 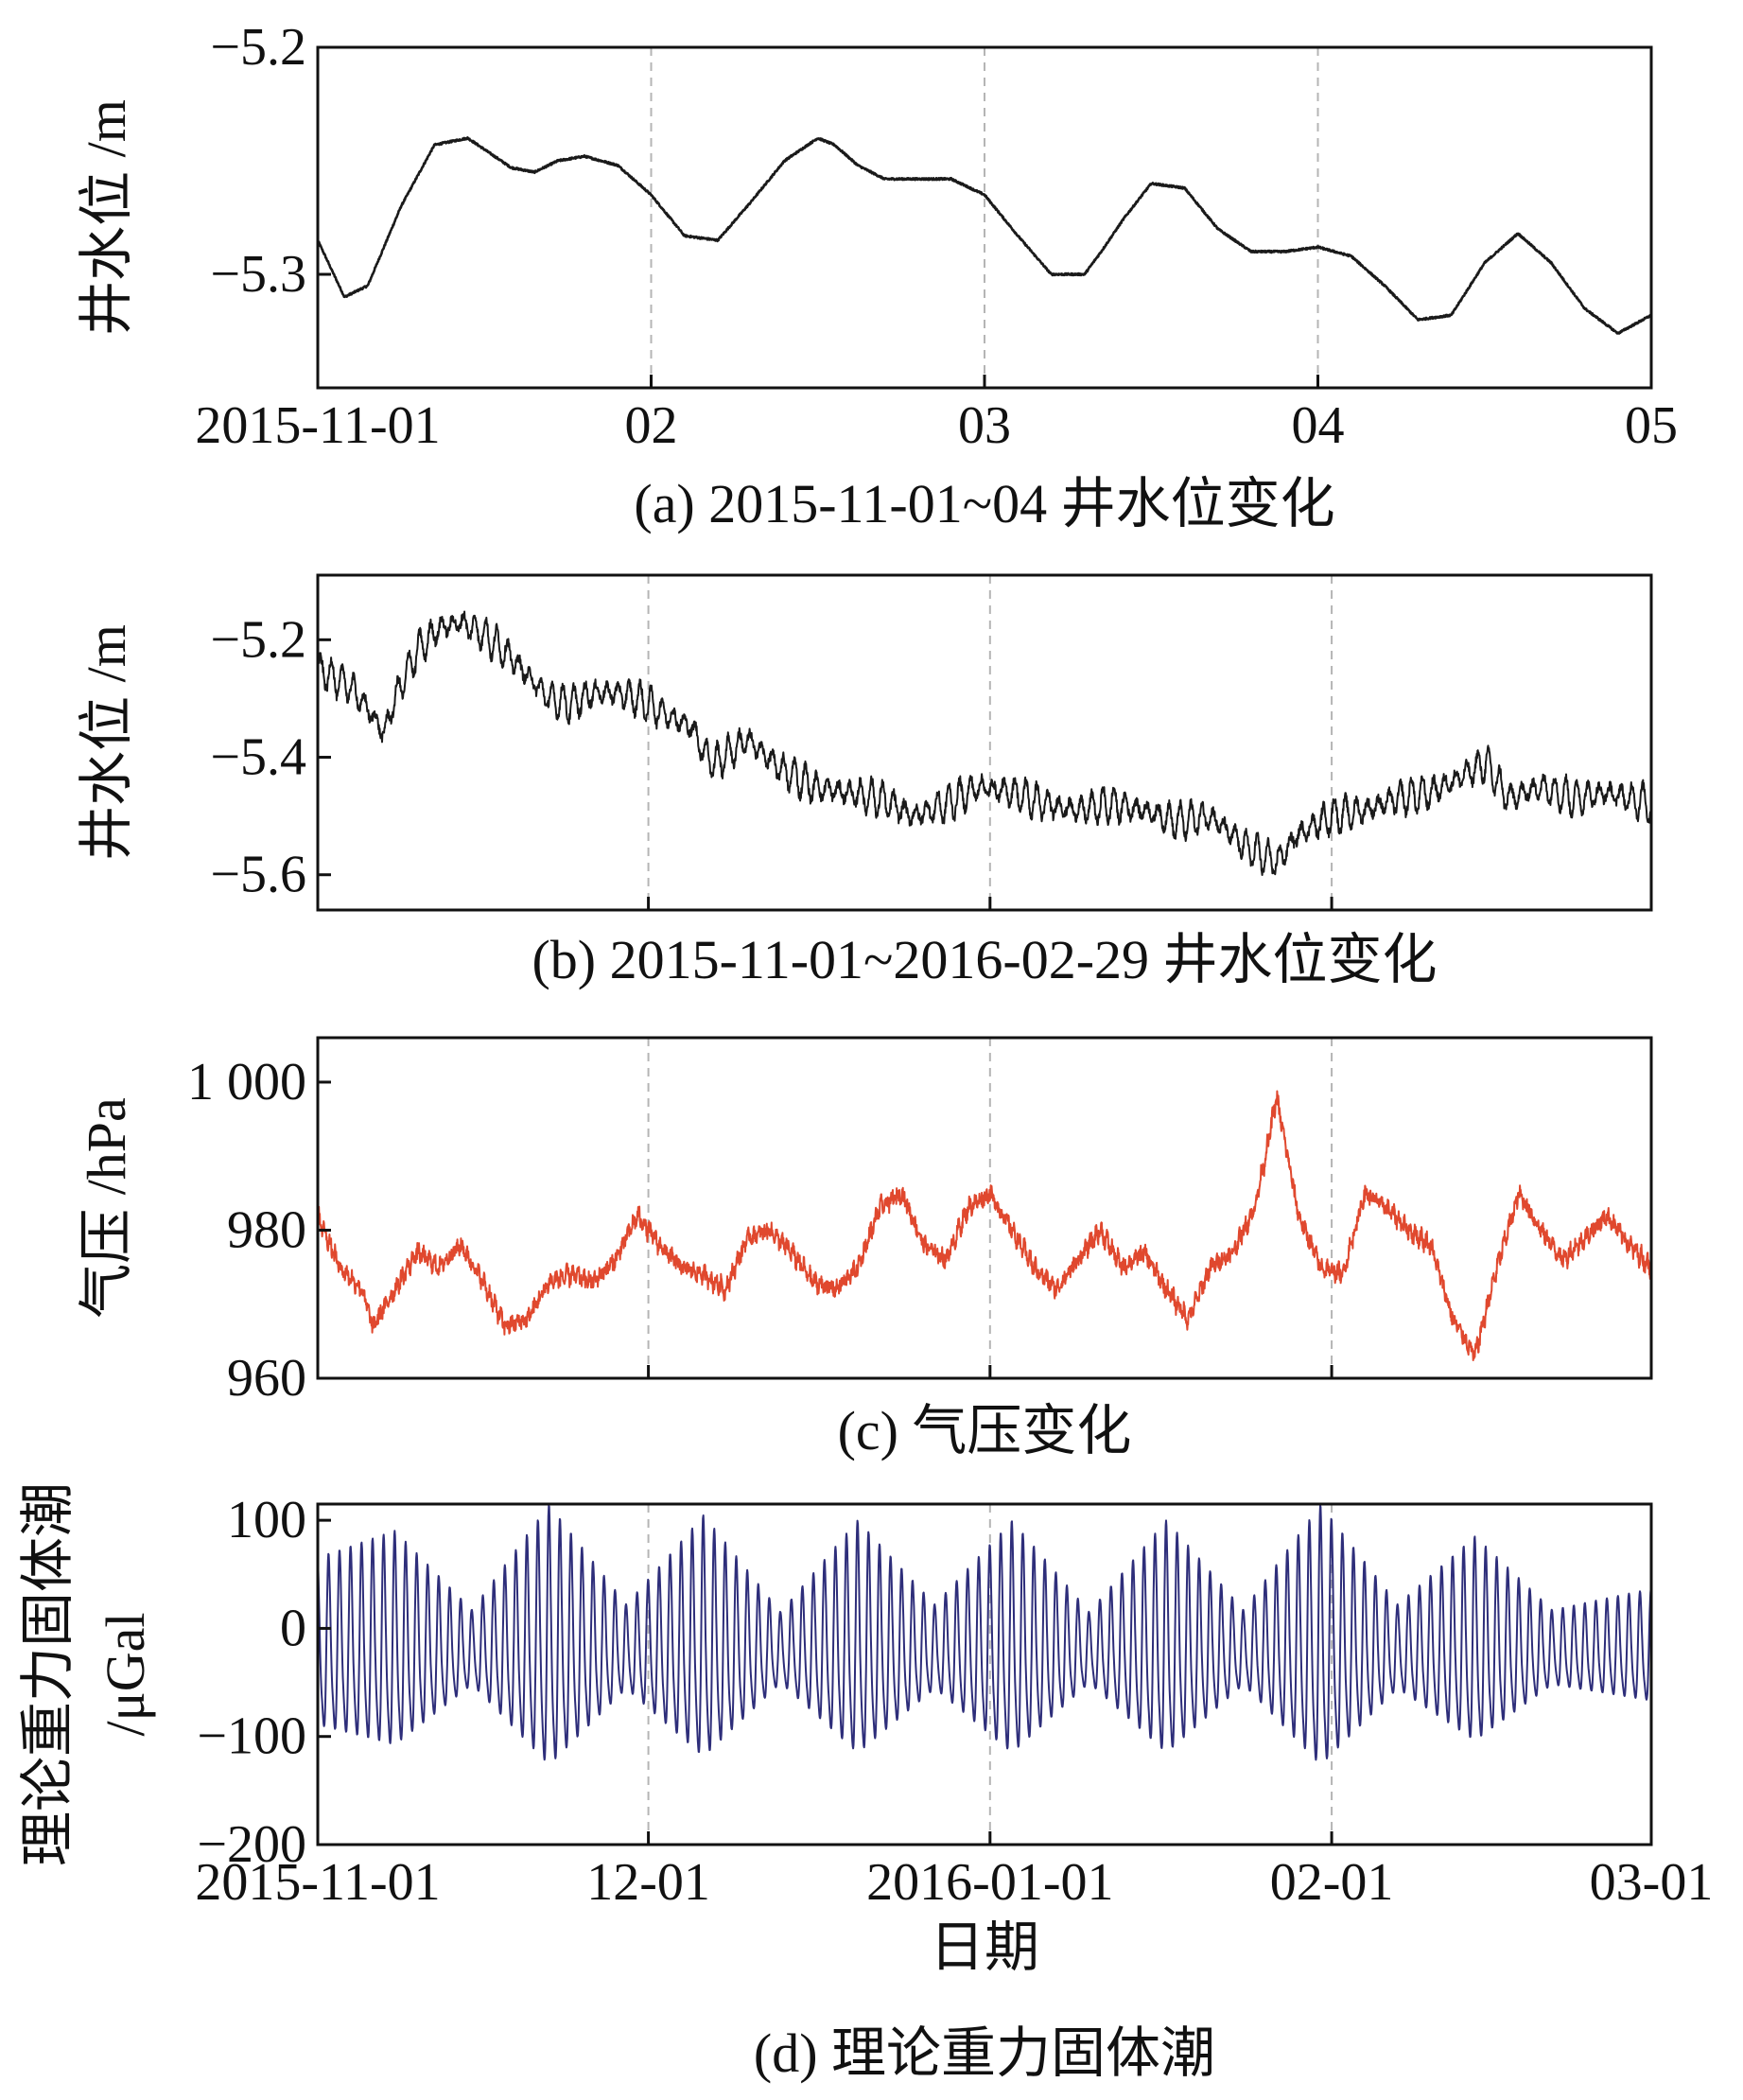 What do you see at coordinates (984, 503) in the screenshot?
I see `panel-a-caption: (a) 2015-11-01~04 井水位变化` at bounding box center [984, 503].